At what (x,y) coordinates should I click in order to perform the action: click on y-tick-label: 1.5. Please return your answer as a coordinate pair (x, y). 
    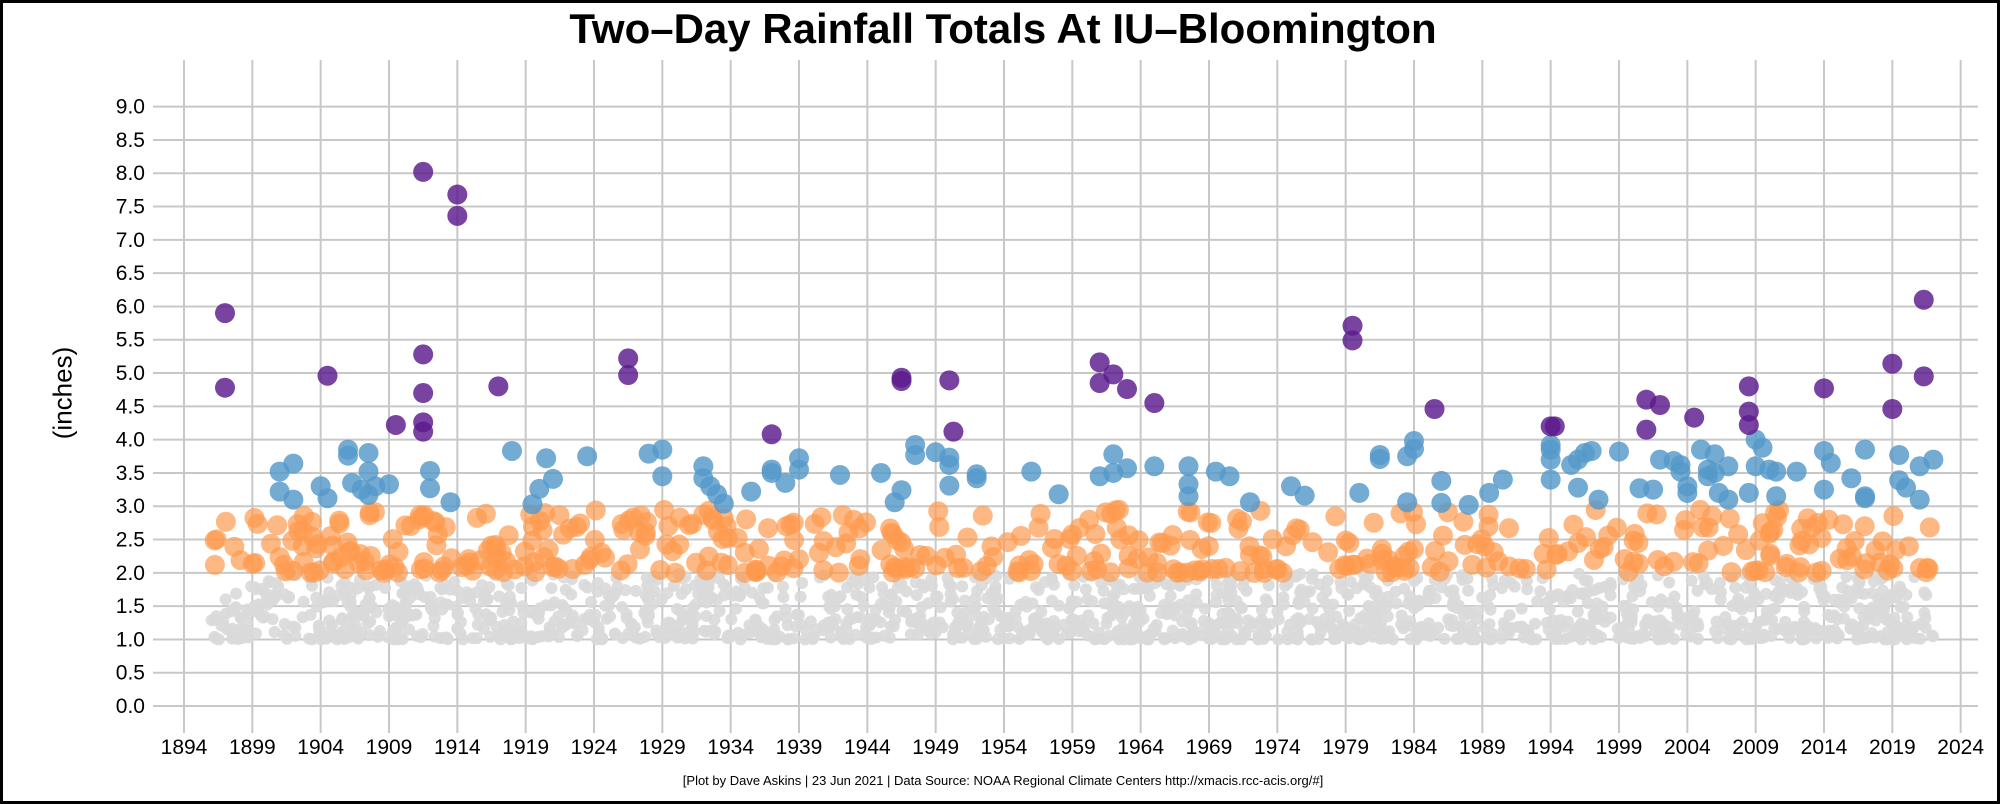
    Looking at the image, I should click on (130, 606).